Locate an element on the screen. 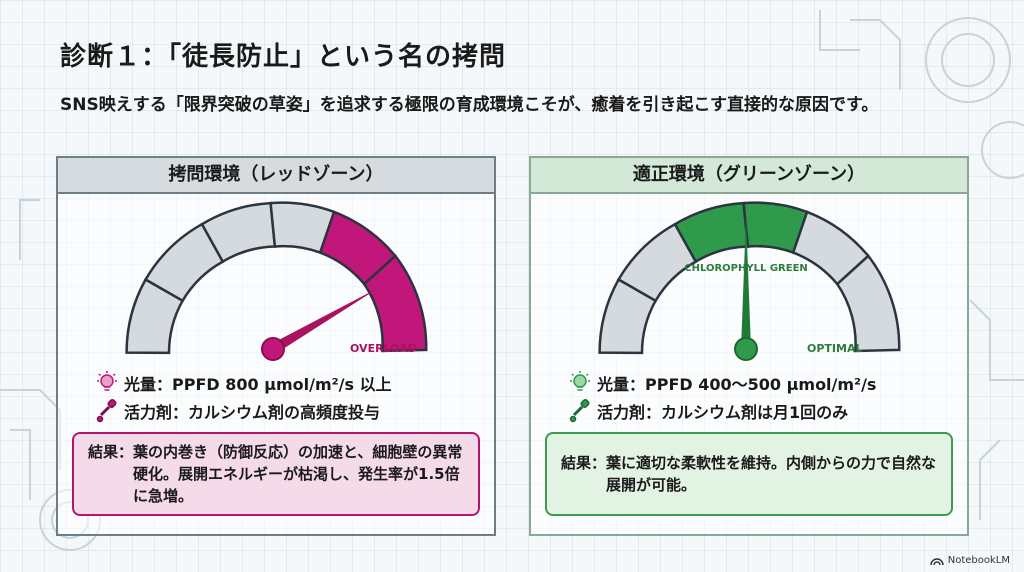  brand-label: NotebookLM is located at coordinates (978, 560).